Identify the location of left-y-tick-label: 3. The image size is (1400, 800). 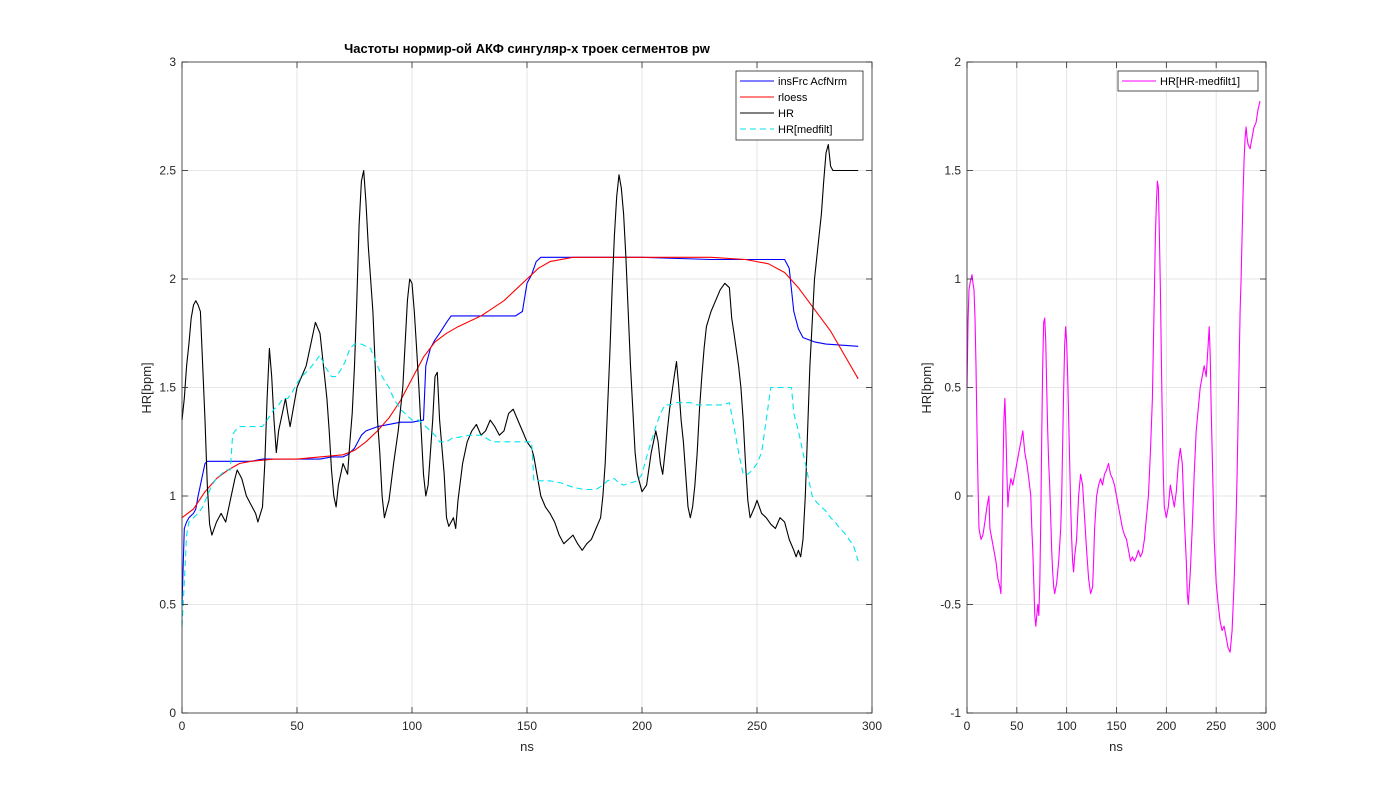
(172, 62).